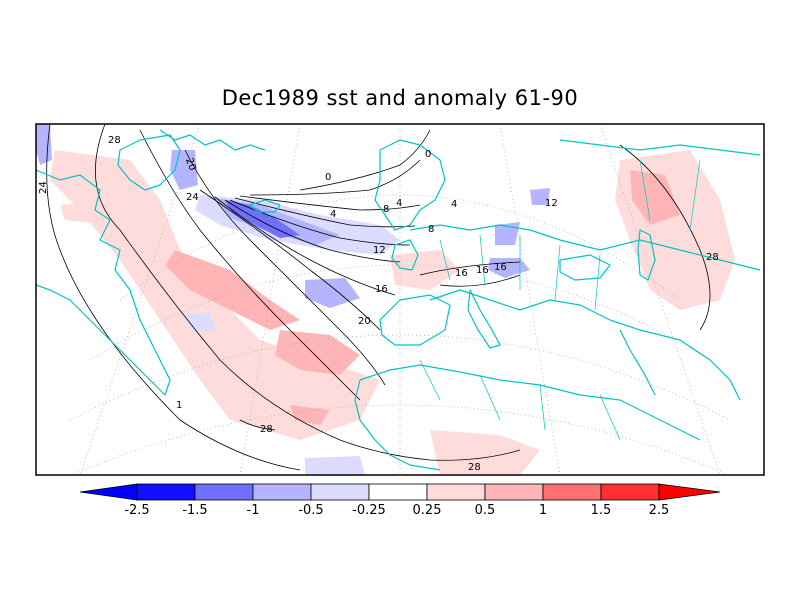 The width and height of the screenshot is (800, 600). What do you see at coordinates (659, 510) in the screenshot?
I see `colorbar-label: 2.5` at bounding box center [659, 510].